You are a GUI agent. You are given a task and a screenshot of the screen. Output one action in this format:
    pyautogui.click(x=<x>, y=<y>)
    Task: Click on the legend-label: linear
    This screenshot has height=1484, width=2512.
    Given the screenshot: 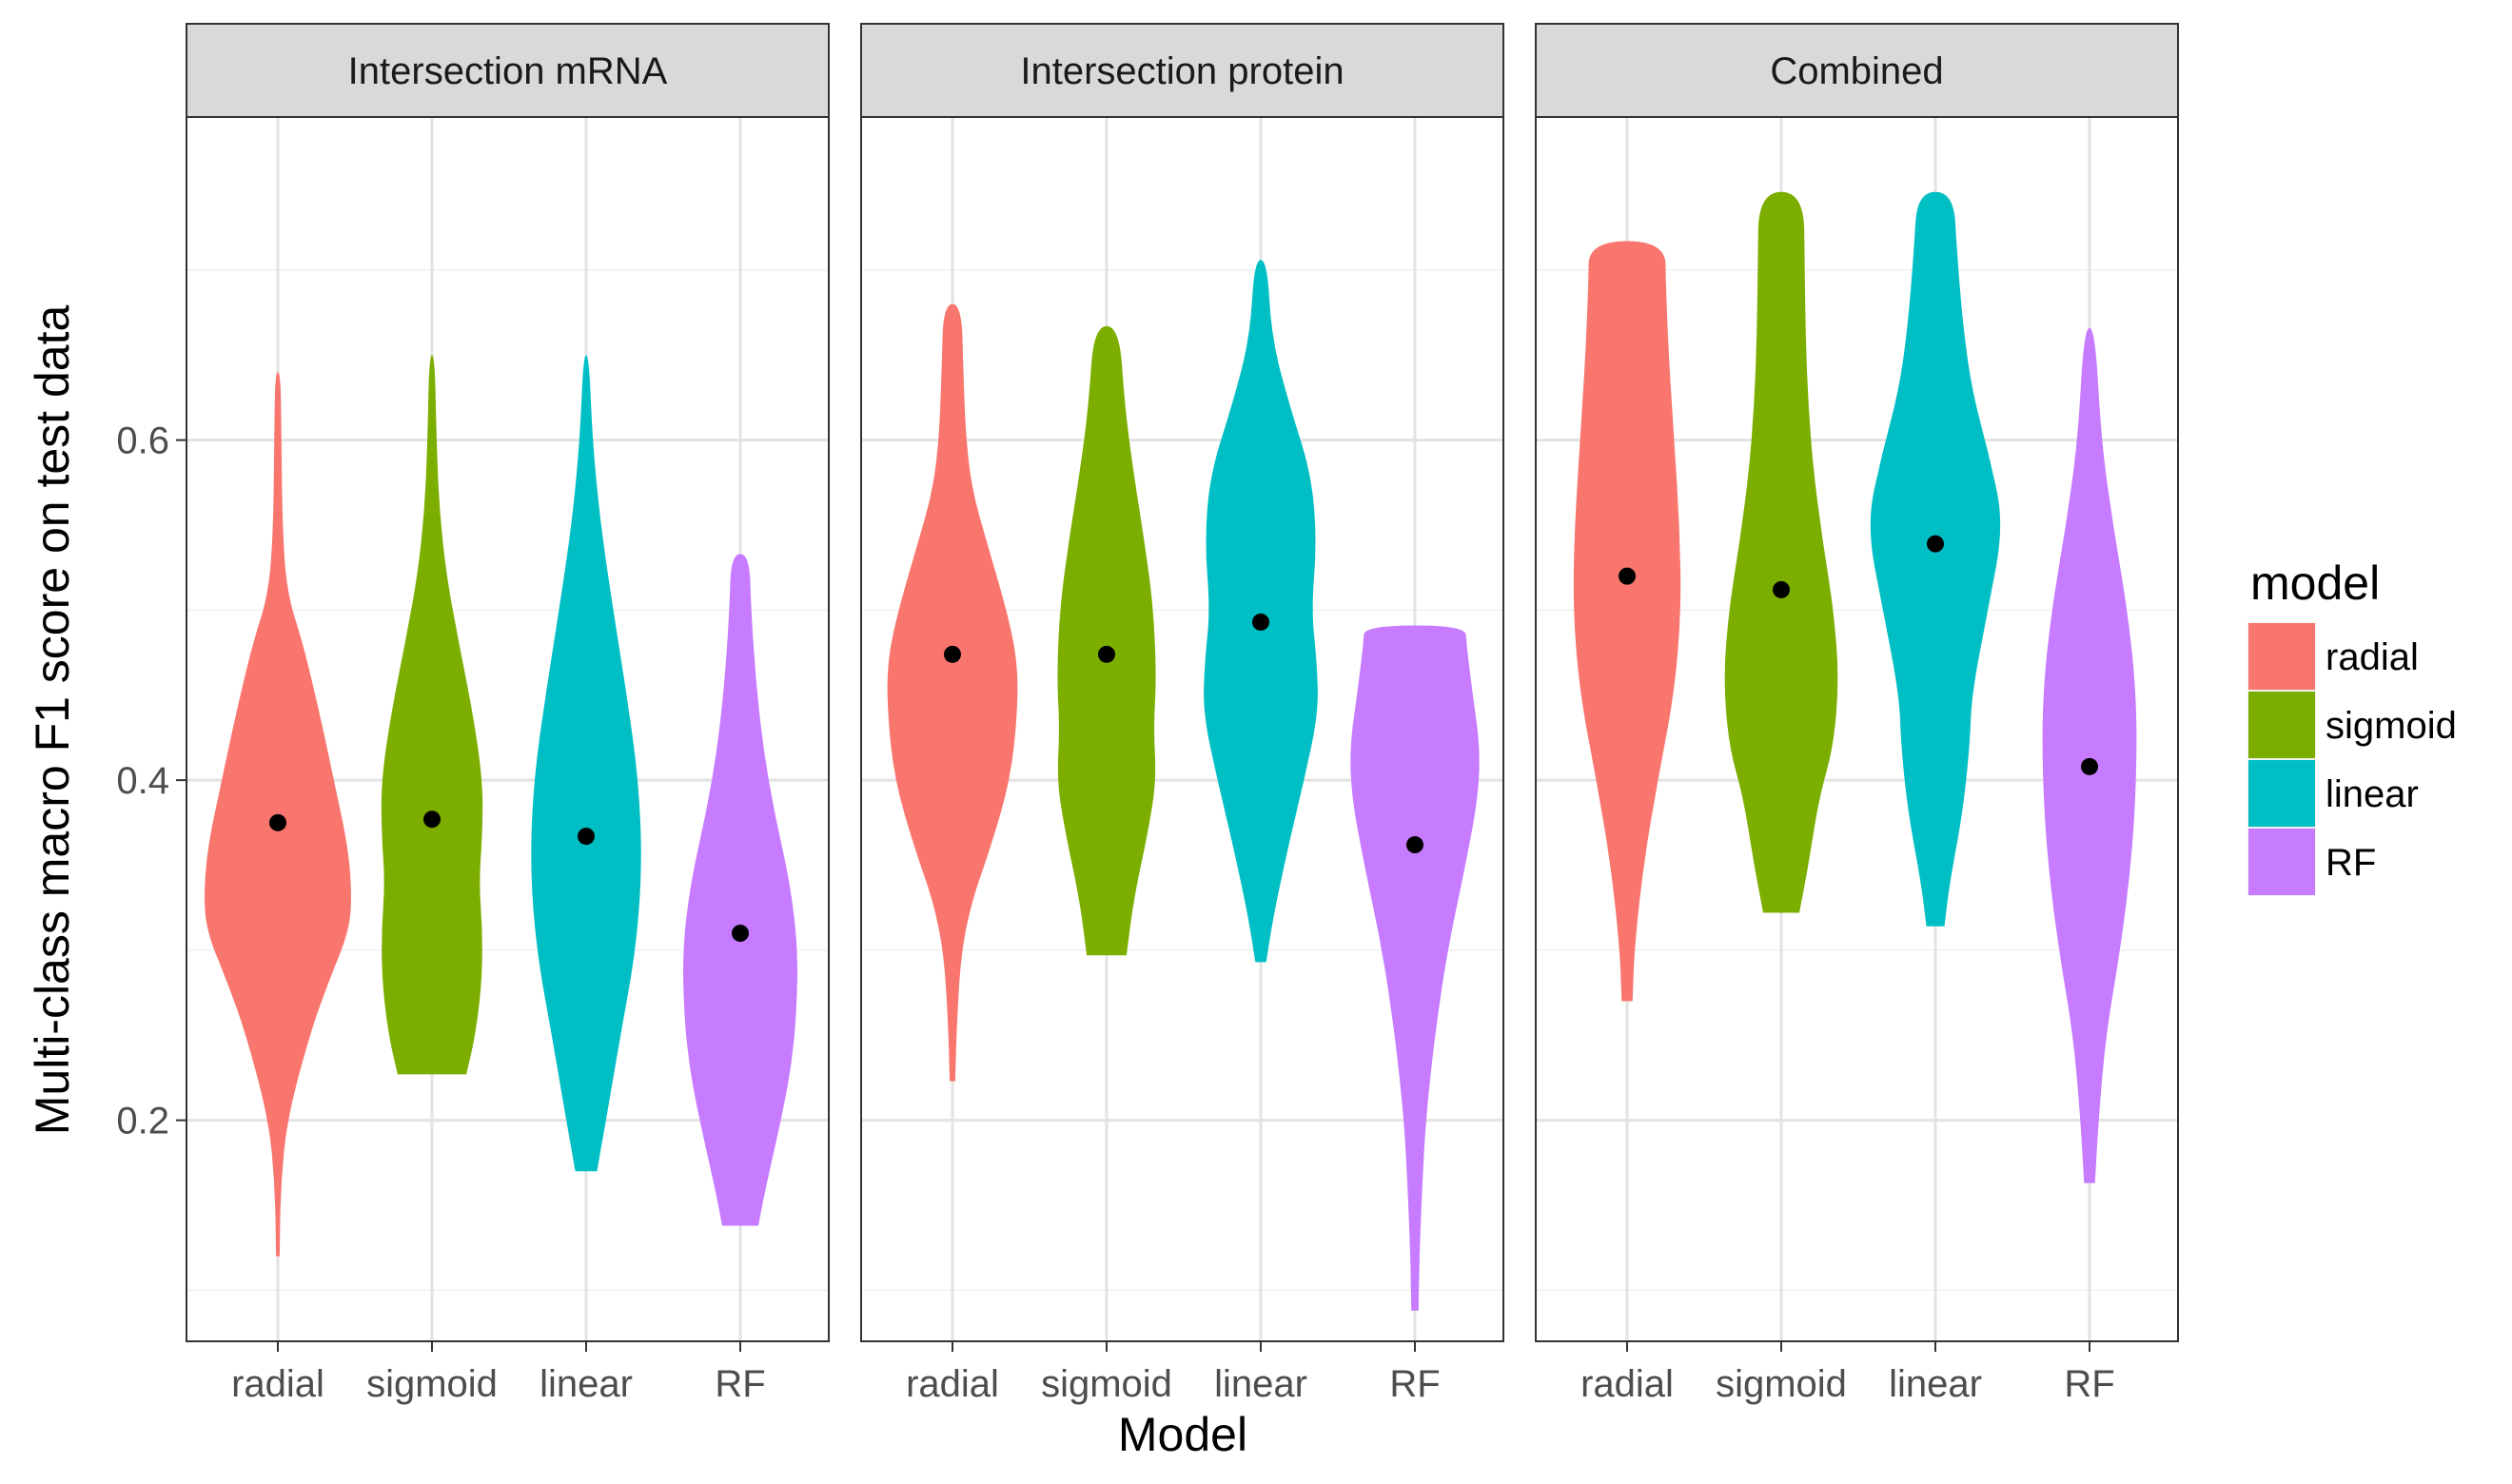 What is the action you would take?
    pyautogui.click(x=2372, y=794)
    